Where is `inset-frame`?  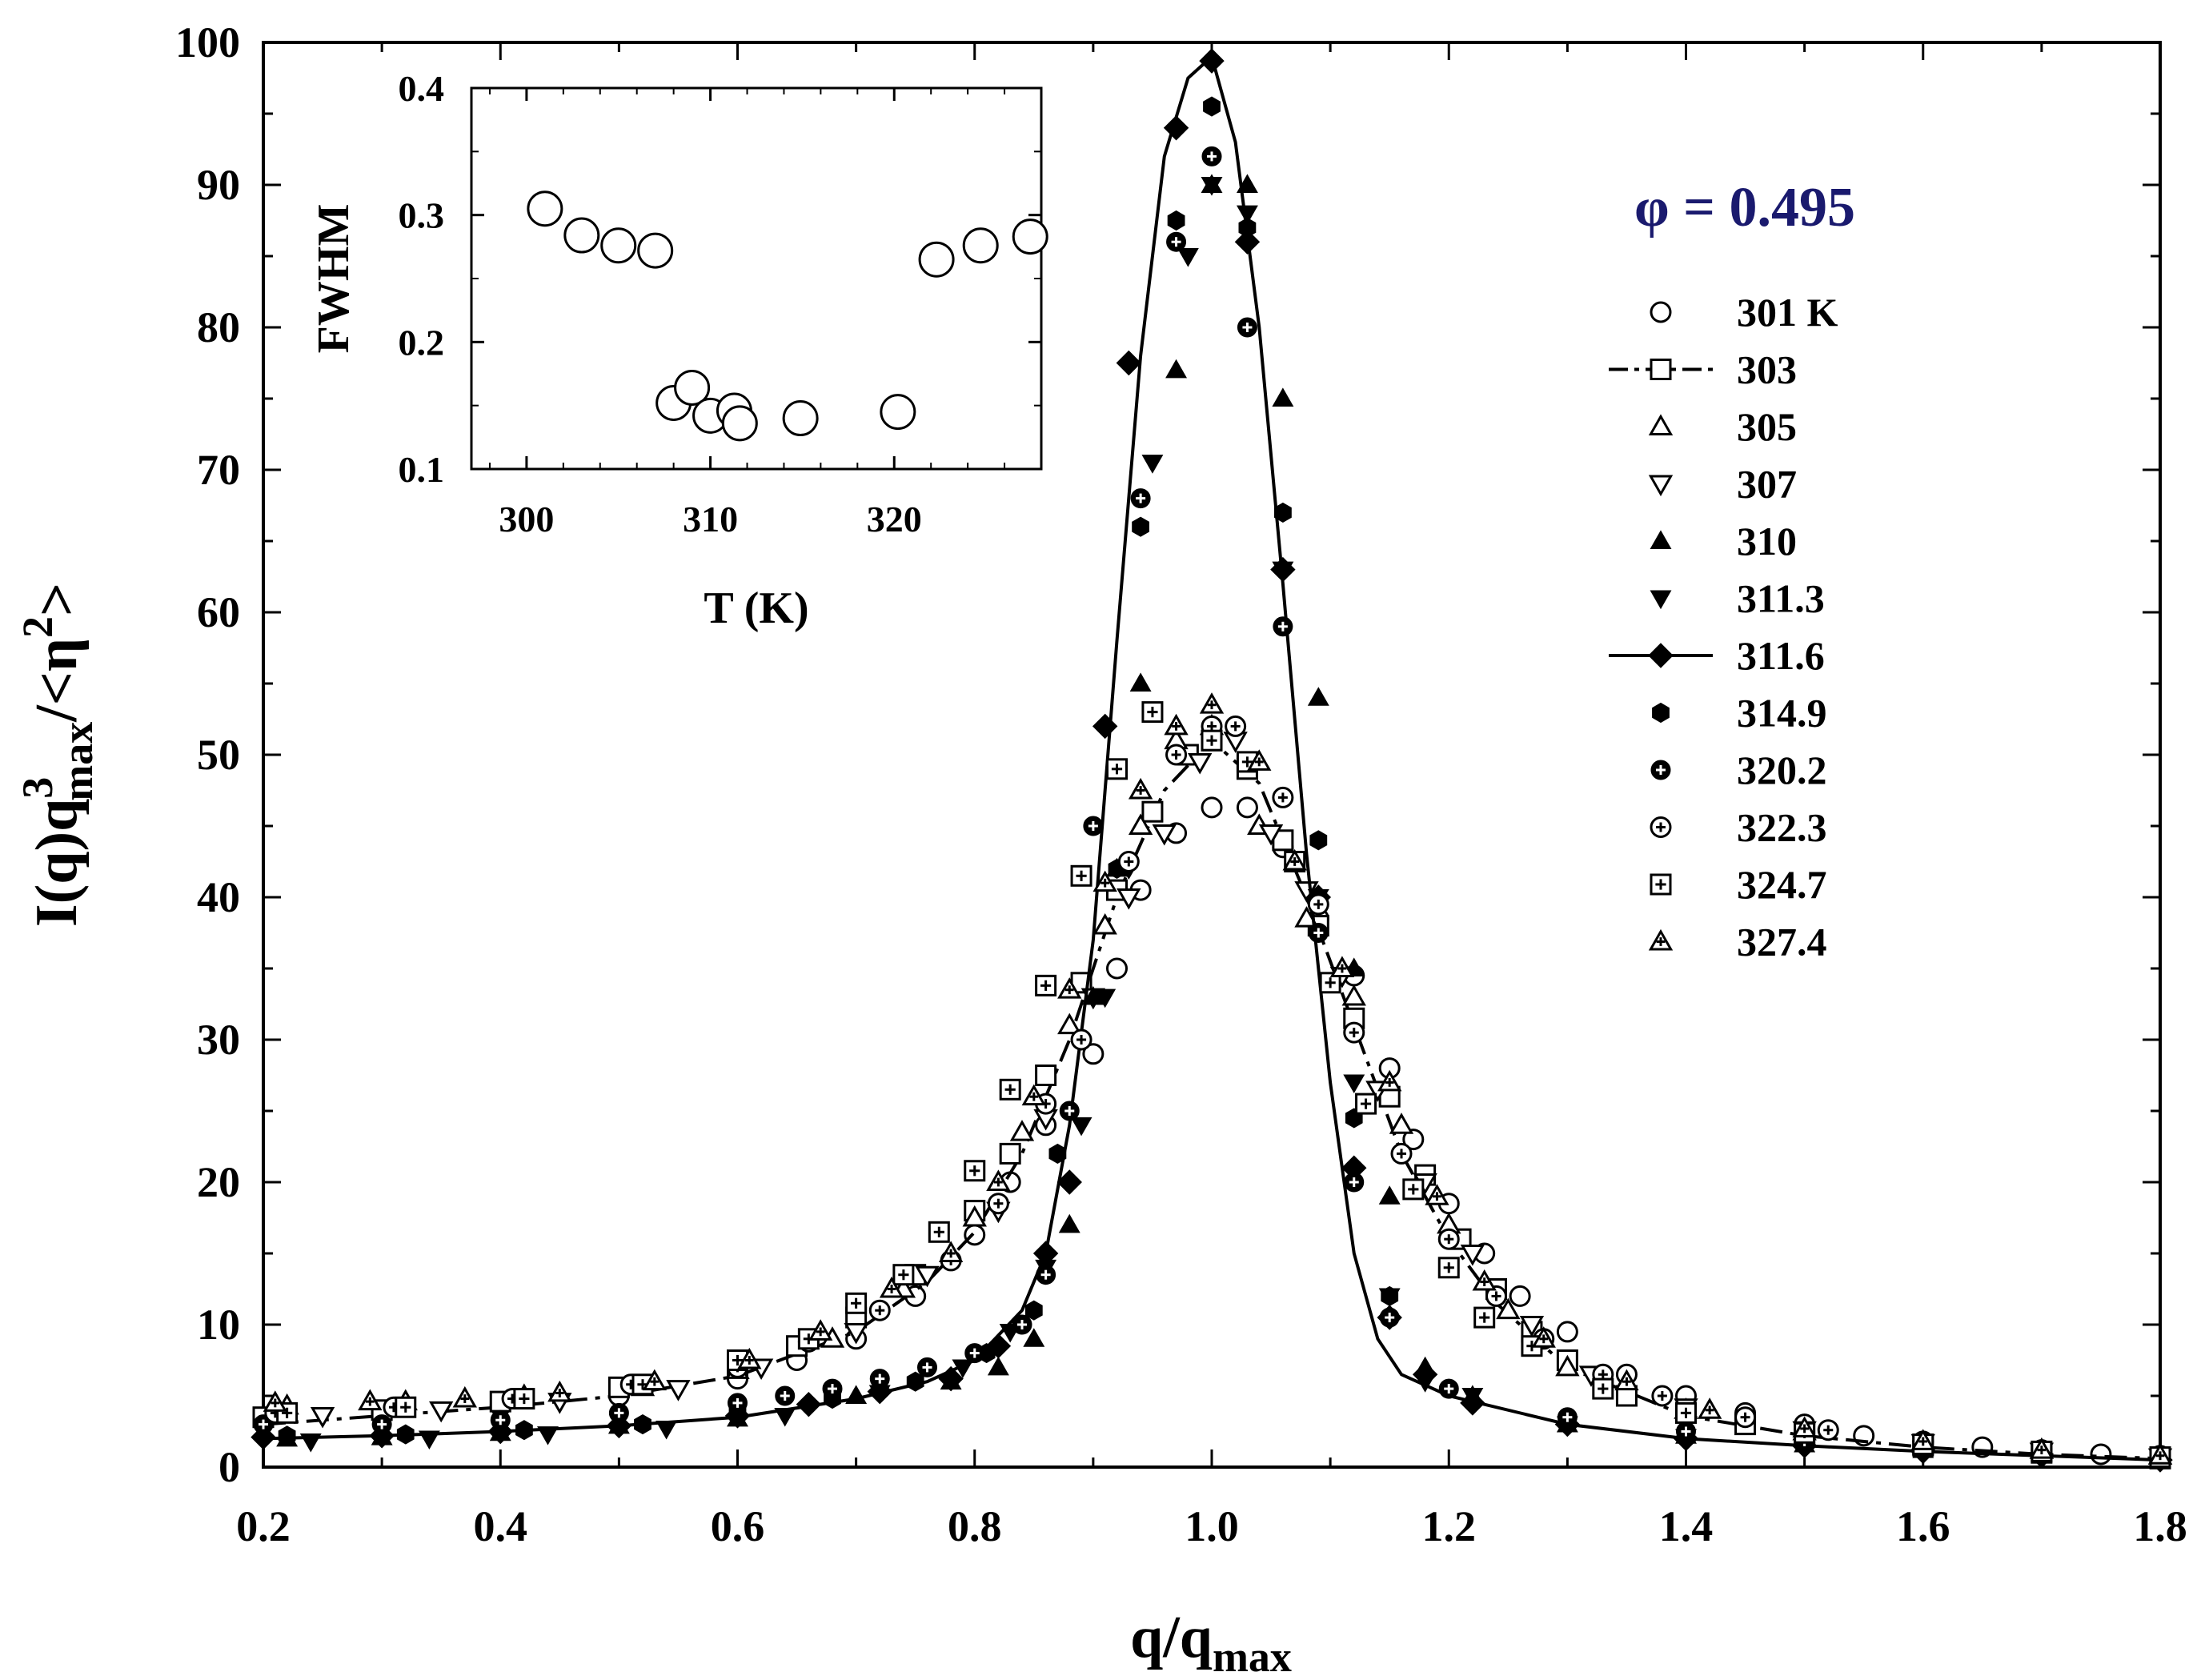 inset-frame is located at coordinates (756, 279).